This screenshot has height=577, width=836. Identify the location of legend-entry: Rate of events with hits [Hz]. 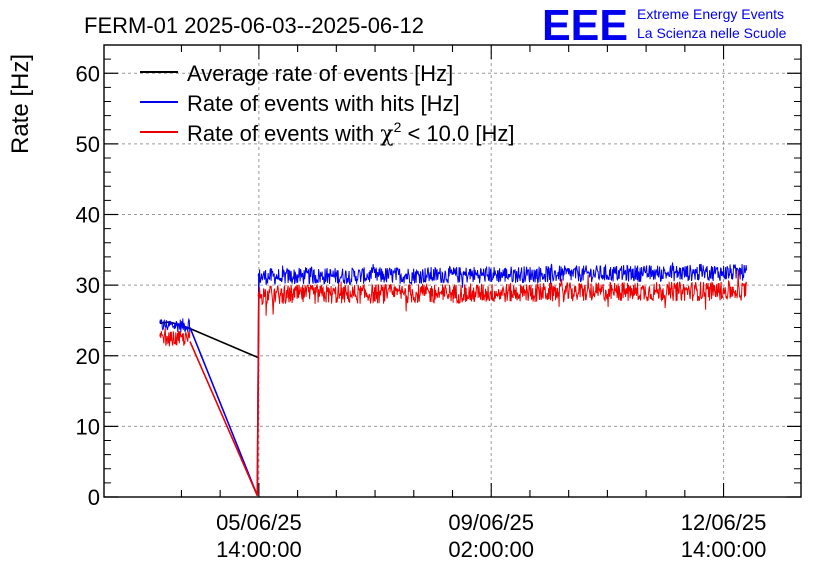
(323, 103).